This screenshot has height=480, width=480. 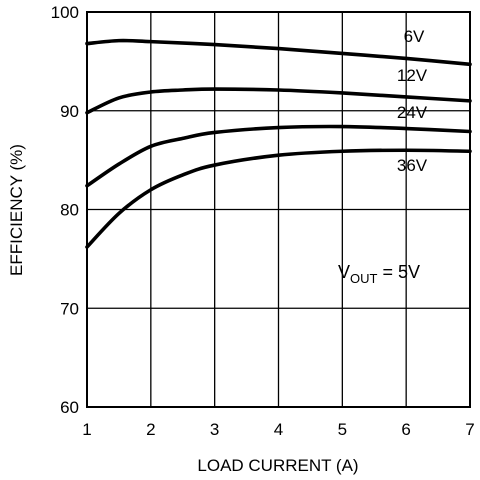 What do you see at coordinates (277, 465) in the screenshot?
I see `x-axis-title: LOAD CURRENT (A)` at bounding box center [277, 465].